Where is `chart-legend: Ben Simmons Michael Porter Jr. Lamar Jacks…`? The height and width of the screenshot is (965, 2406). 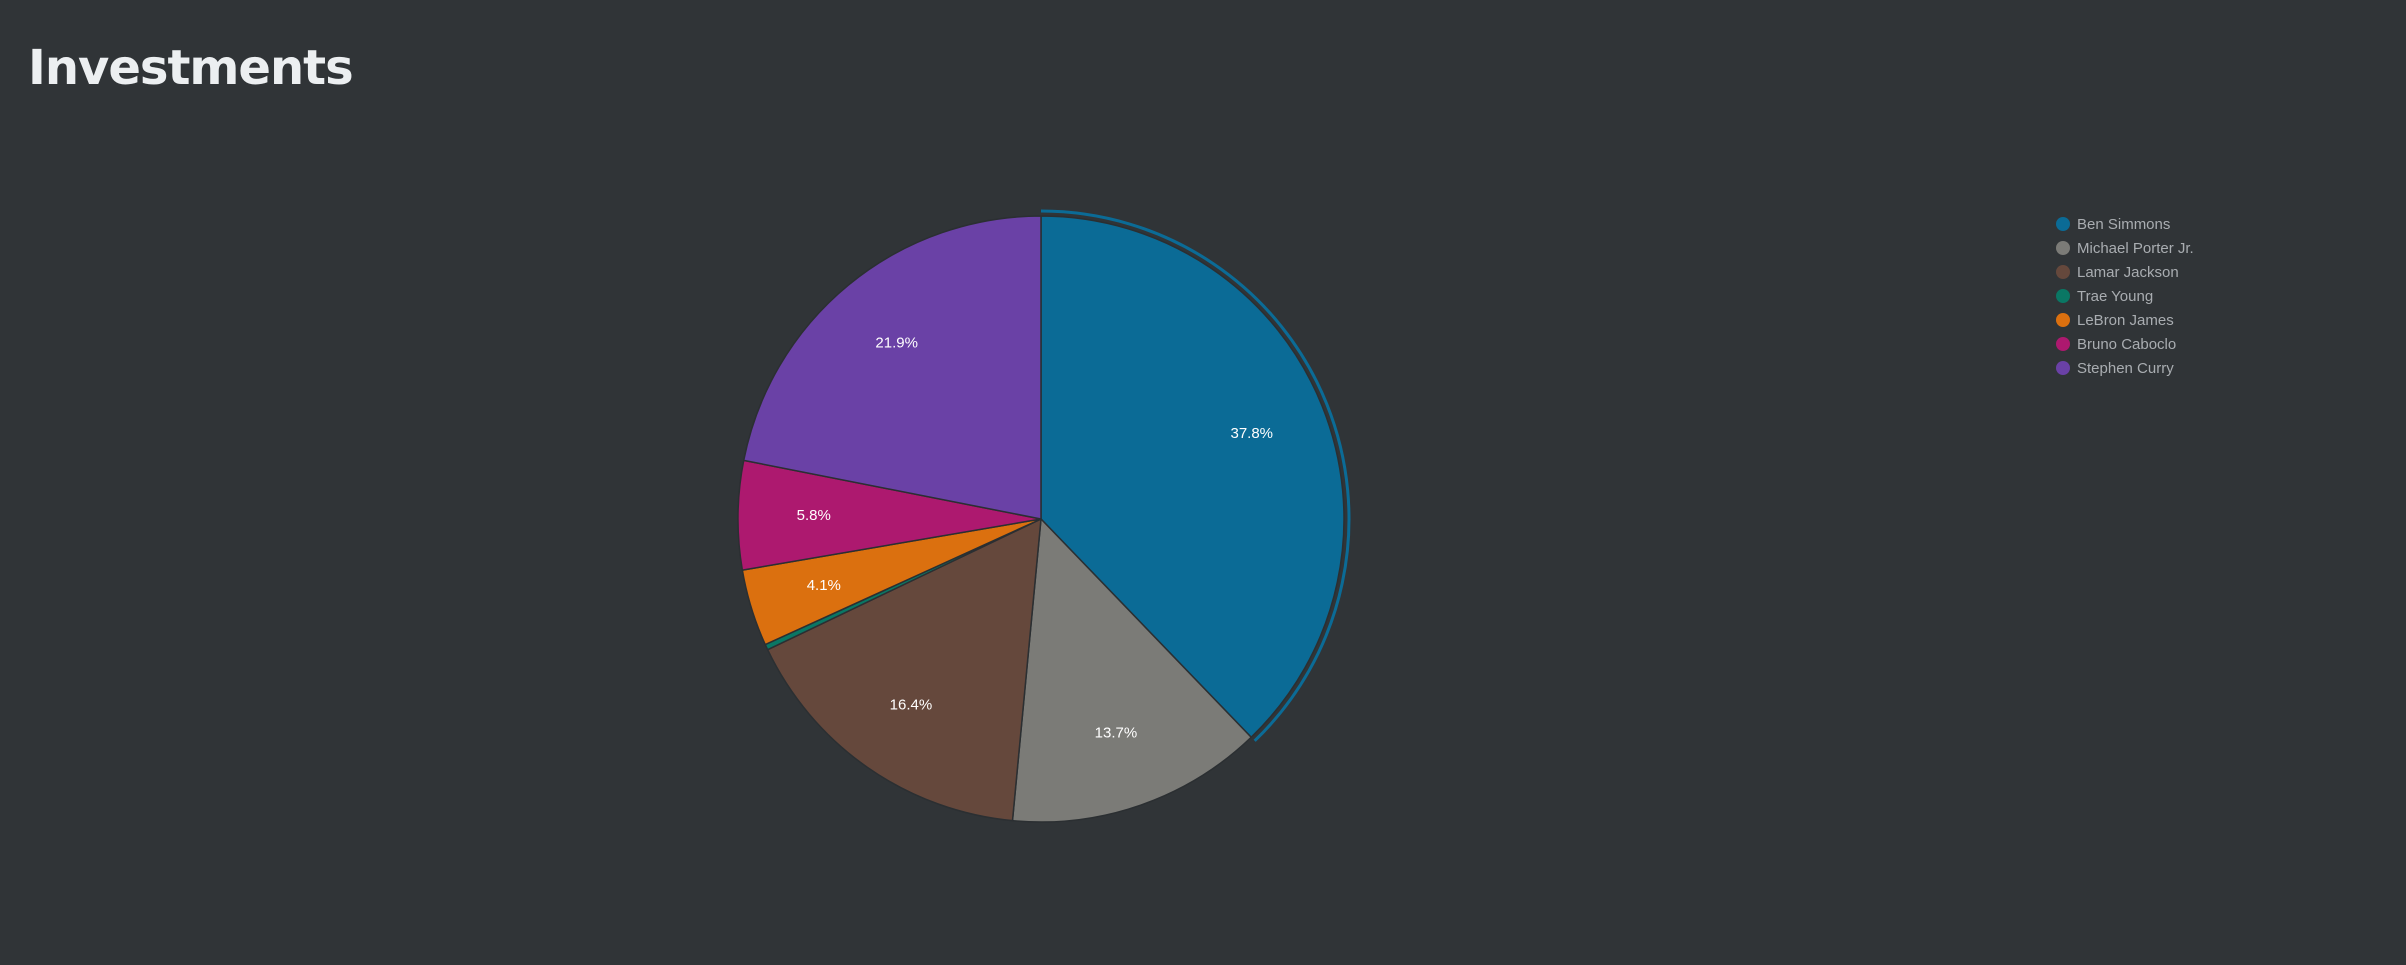 chart-legend: Ben Simmons Michael Porter Jr. Lamar Jacks… is located at coordinates (2125, 296).